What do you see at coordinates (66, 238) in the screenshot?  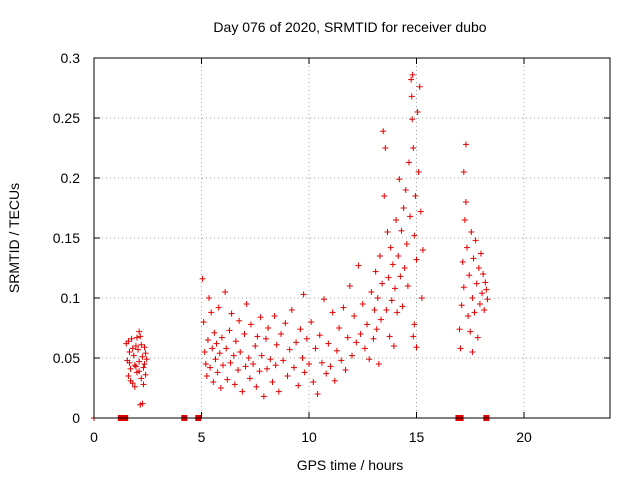 I see `y-tick-label: 0.15` at bounding box center [66, 238].